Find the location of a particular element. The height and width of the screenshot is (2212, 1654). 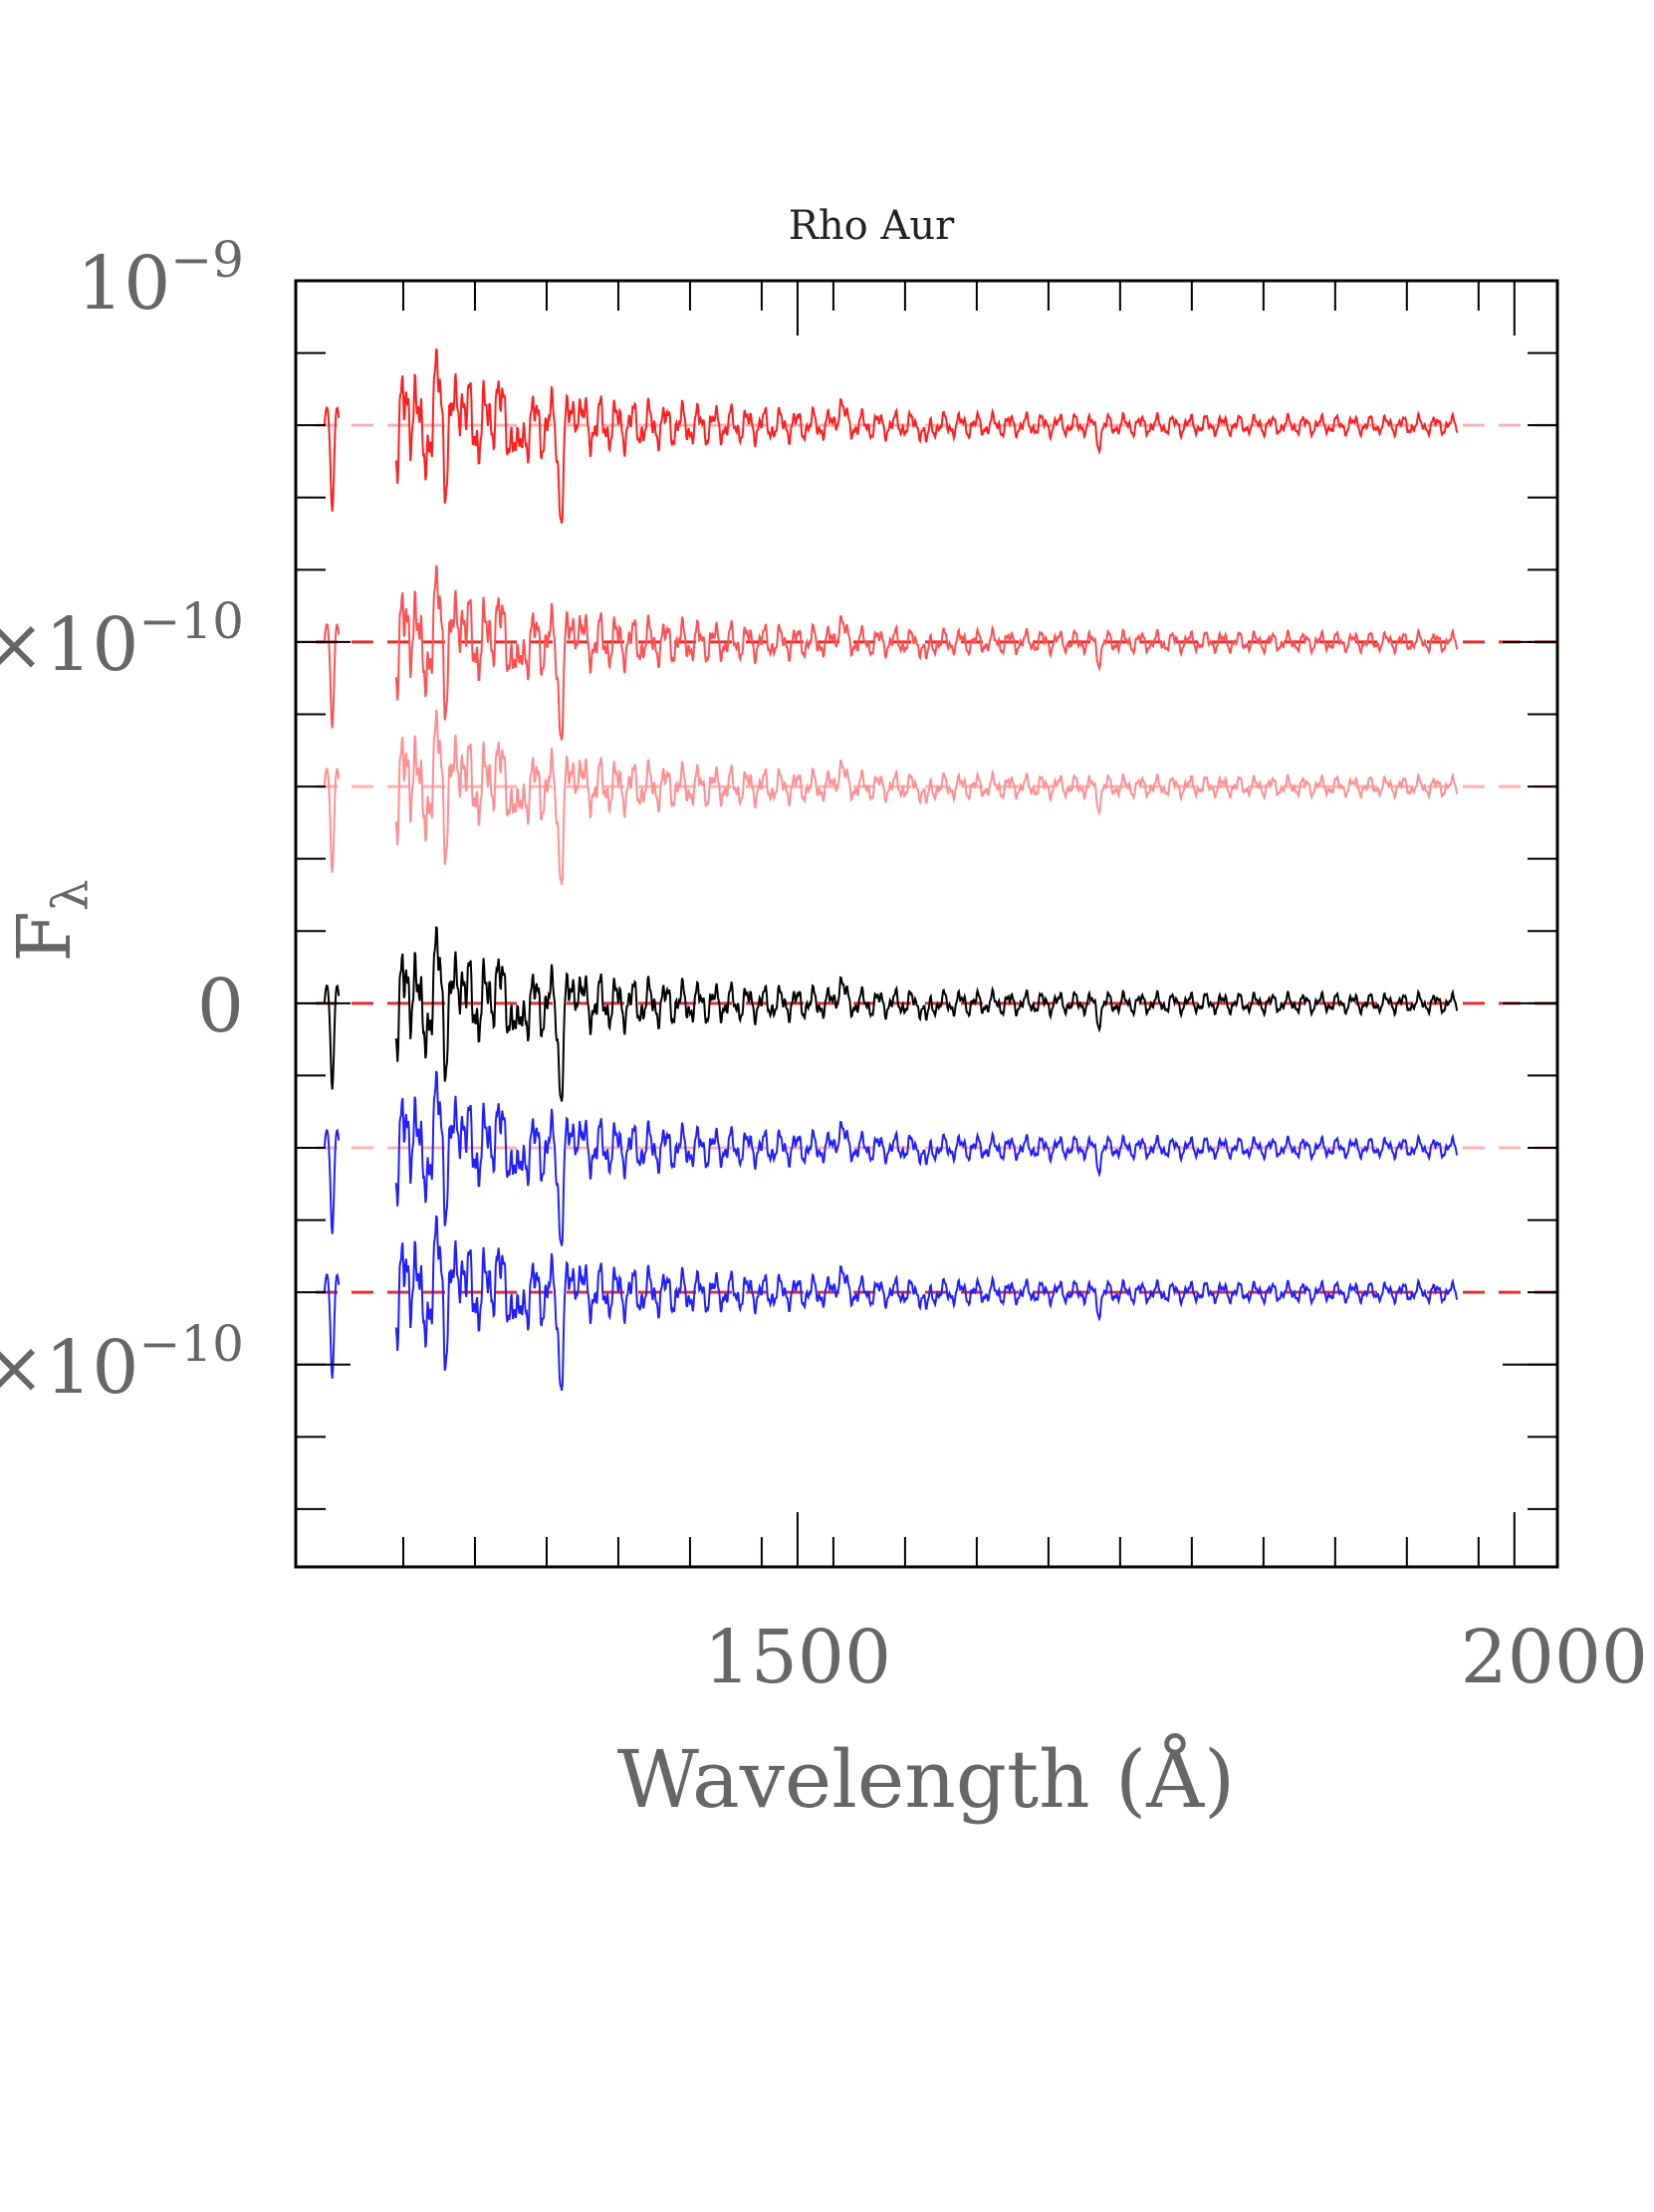

y-tick-label-2: 0 is located at coordinates (221, 1006).